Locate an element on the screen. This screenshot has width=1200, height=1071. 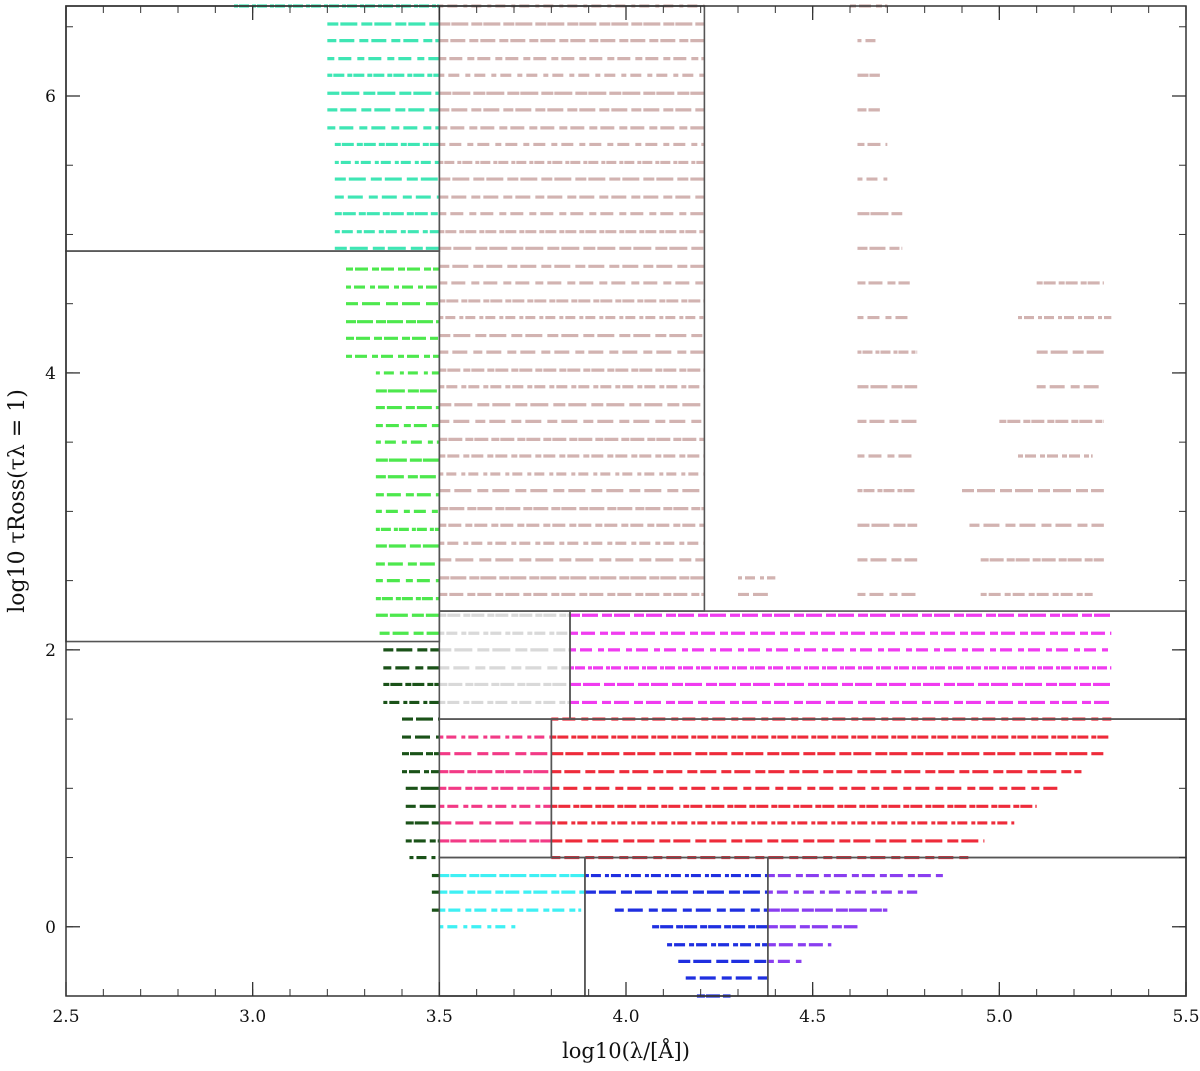
x-tick-label: 3.0 is located at coordinates (252, 1017).